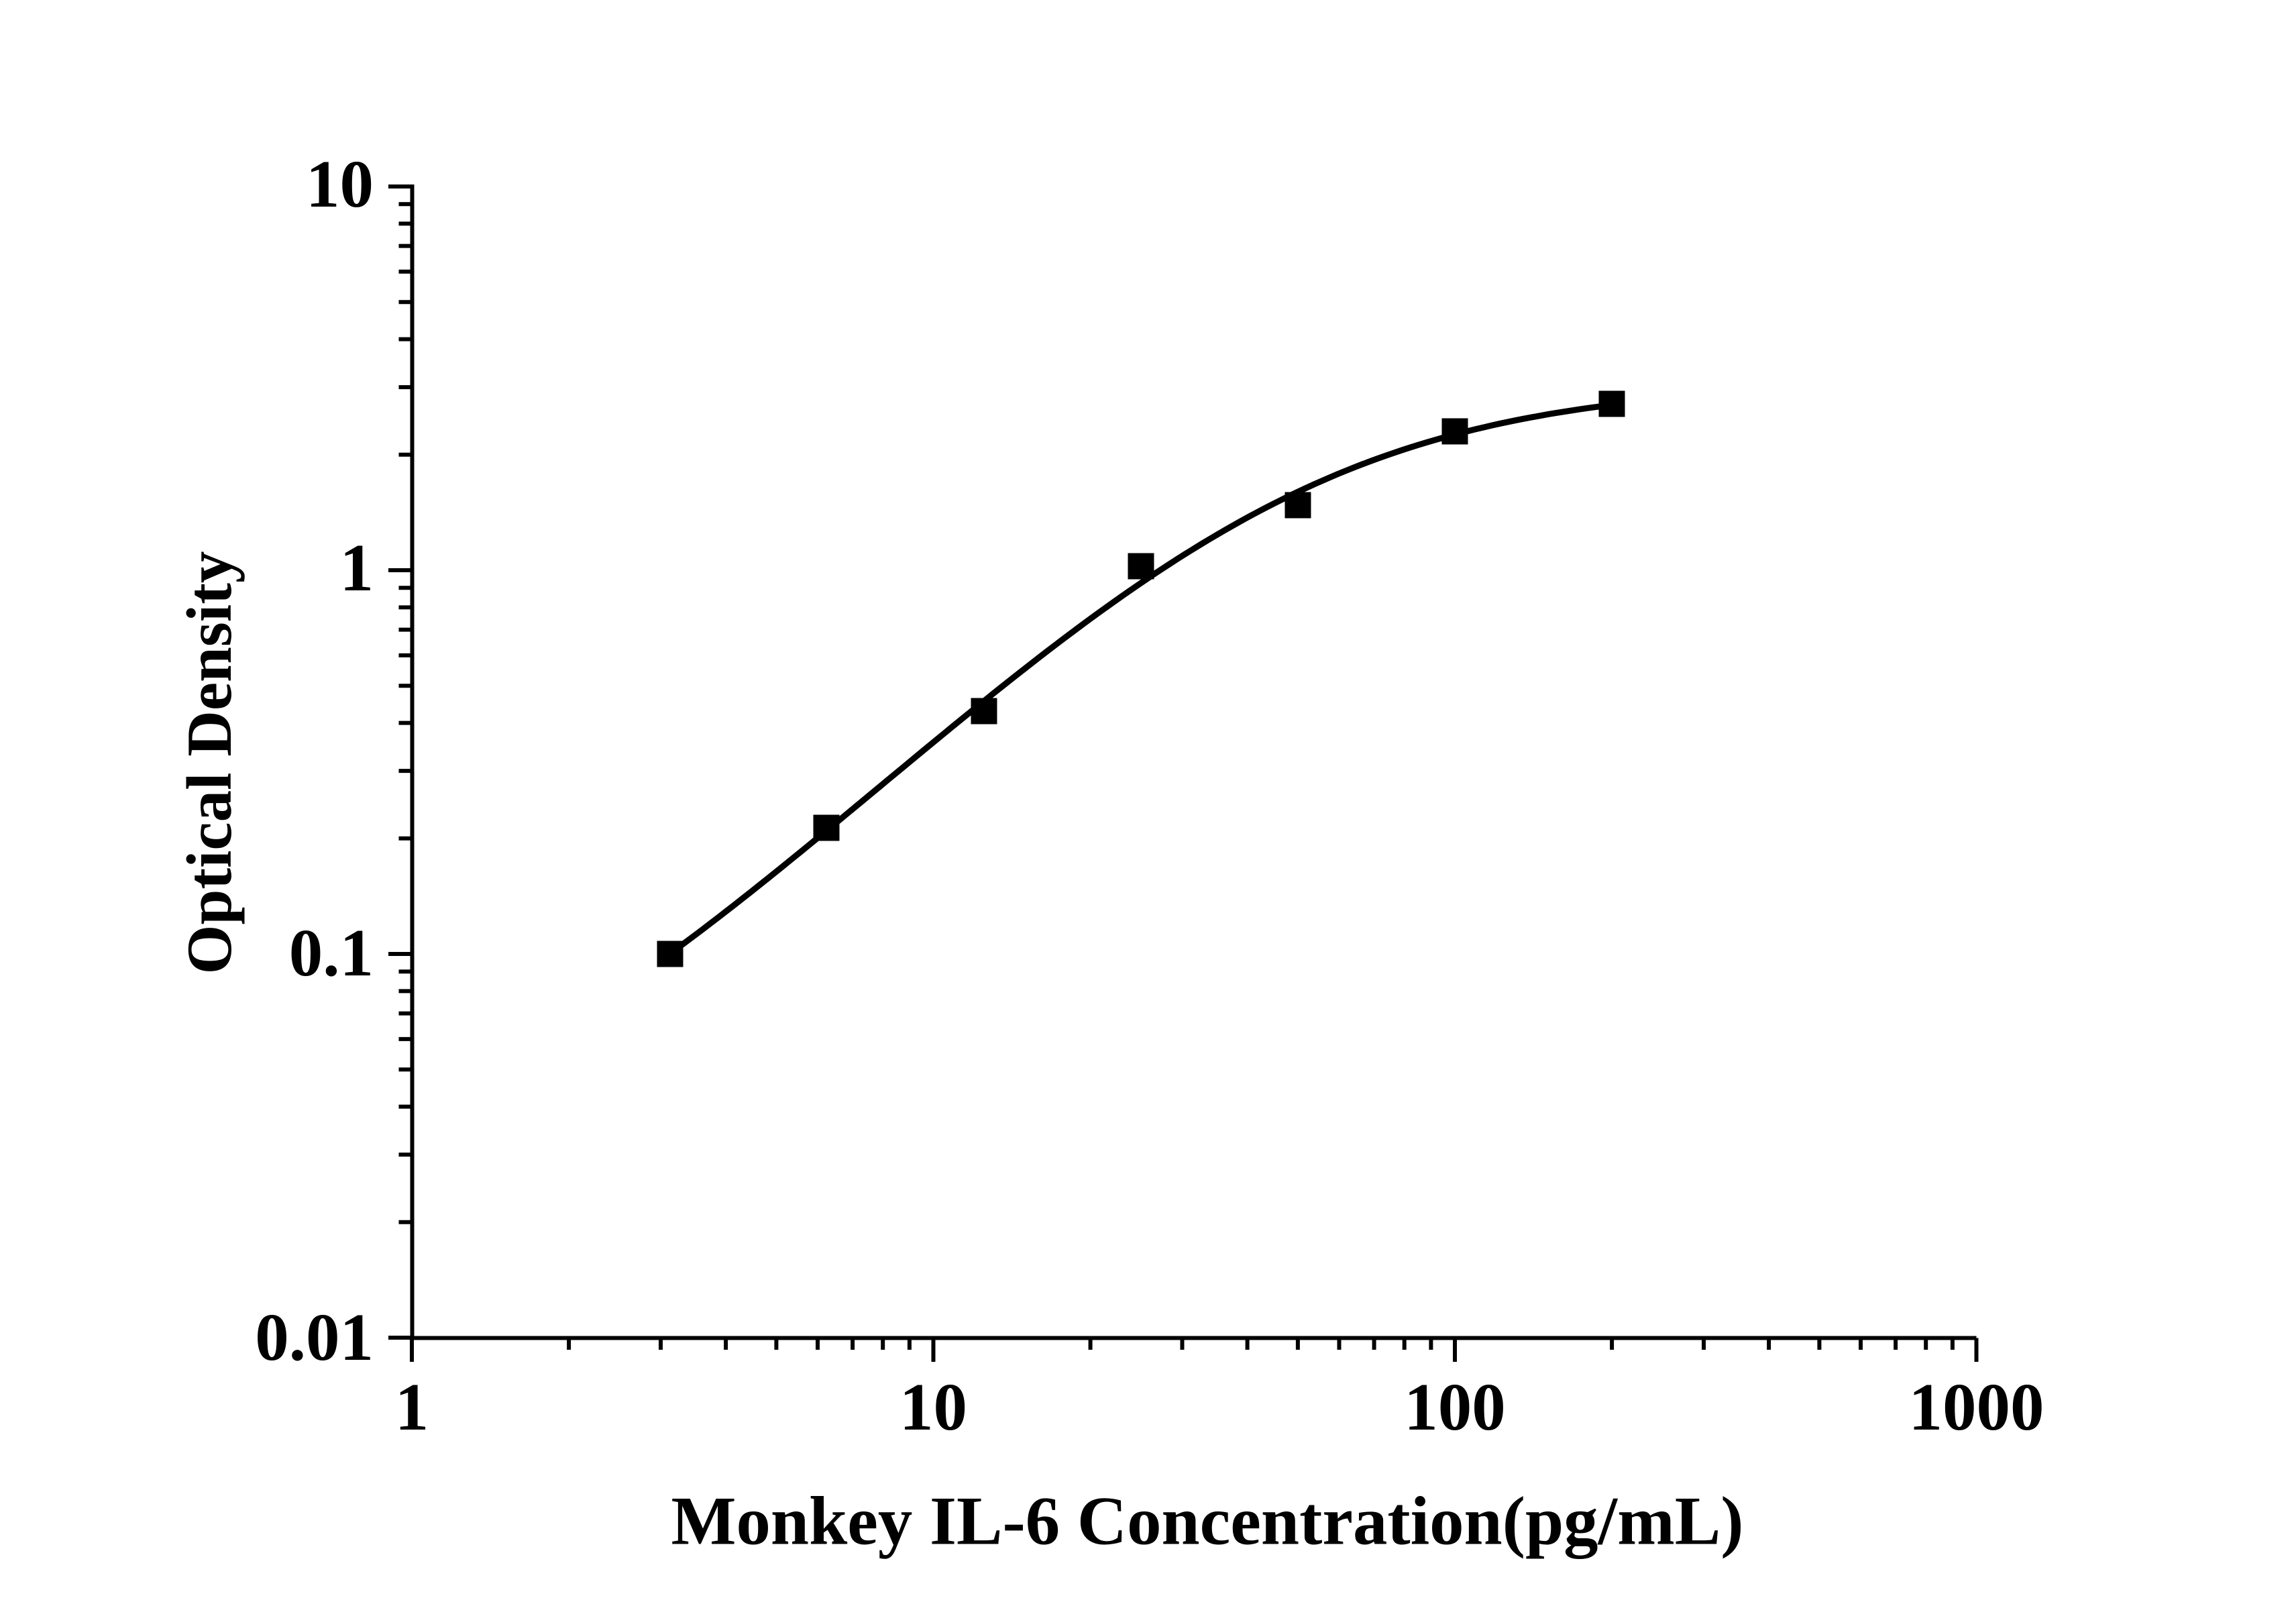 This screenshot has width=2296, height=1604. I want to click on svg-text: 0.1, so click(331, 953).